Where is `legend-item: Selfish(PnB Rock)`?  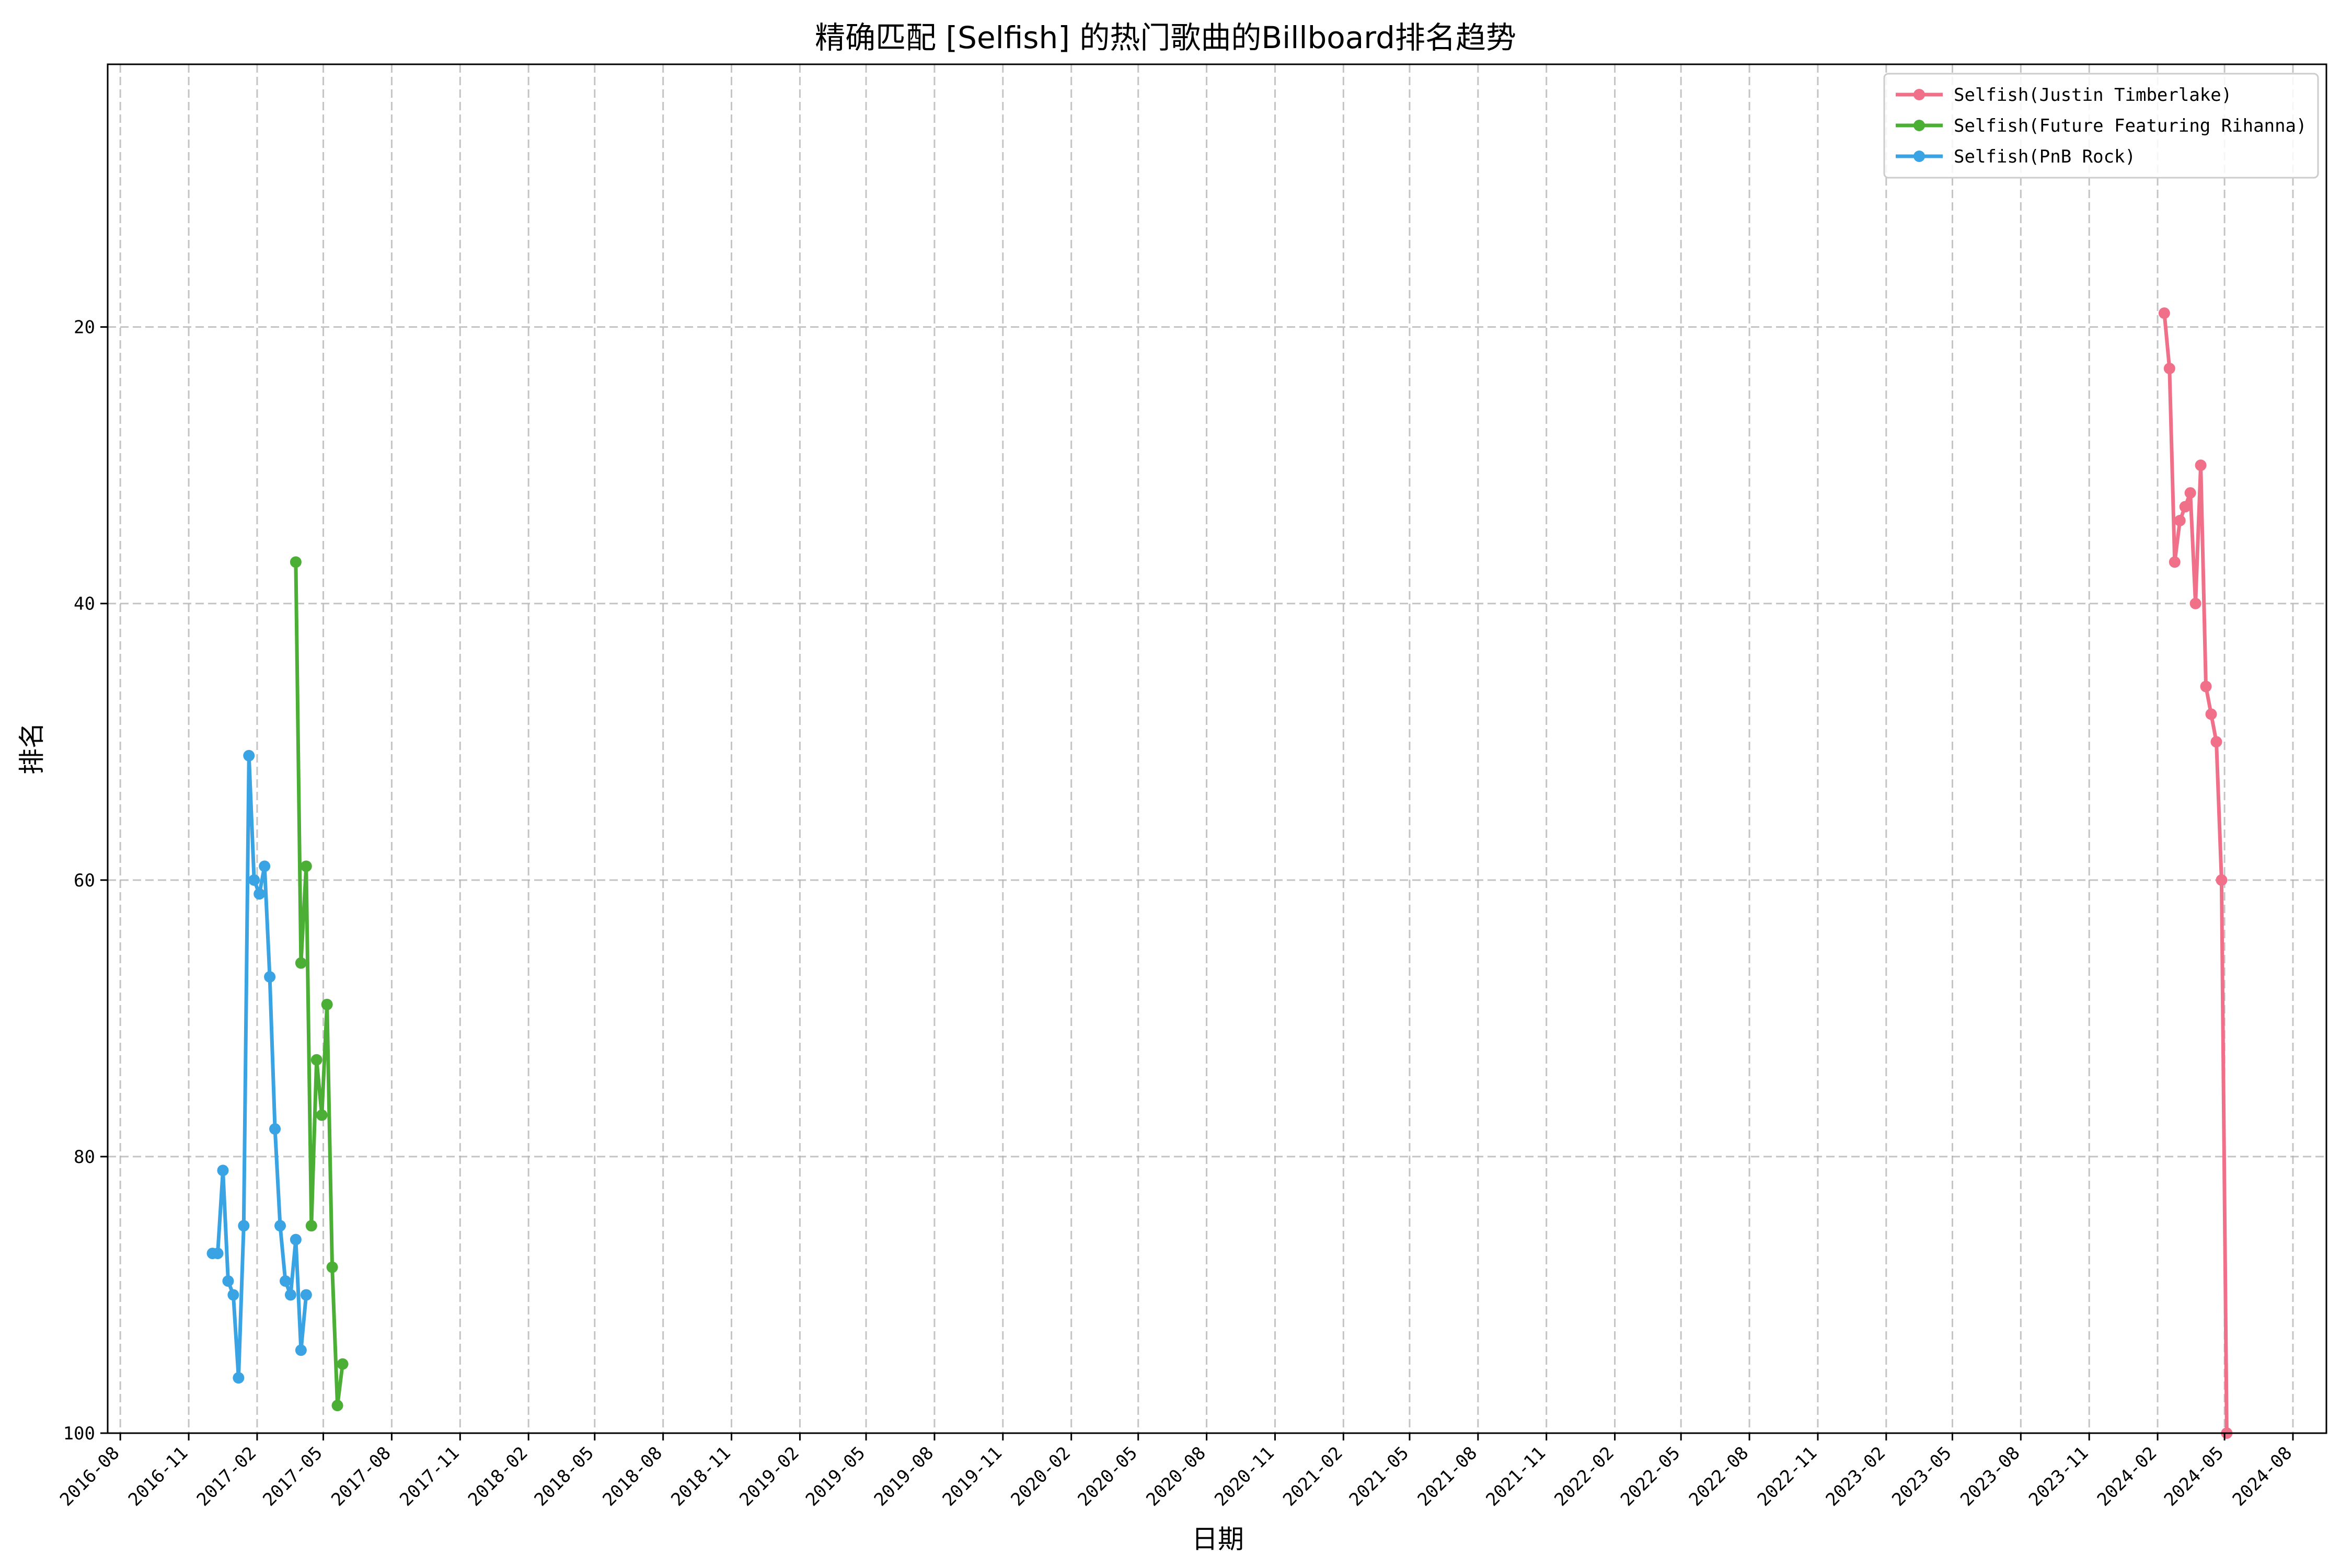 legend-item: Selfish(PnB Rock) is located at coordinates (2016, 156).